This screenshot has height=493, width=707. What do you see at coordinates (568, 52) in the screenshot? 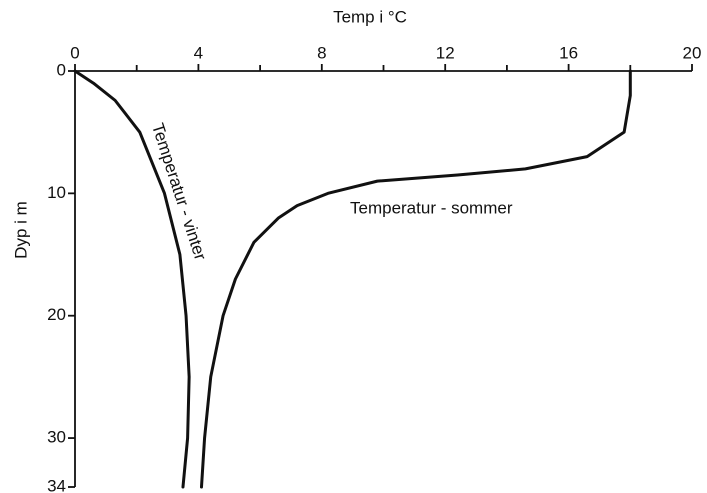
I see `x-tick-label: 16` at bounding box center [568, 52].